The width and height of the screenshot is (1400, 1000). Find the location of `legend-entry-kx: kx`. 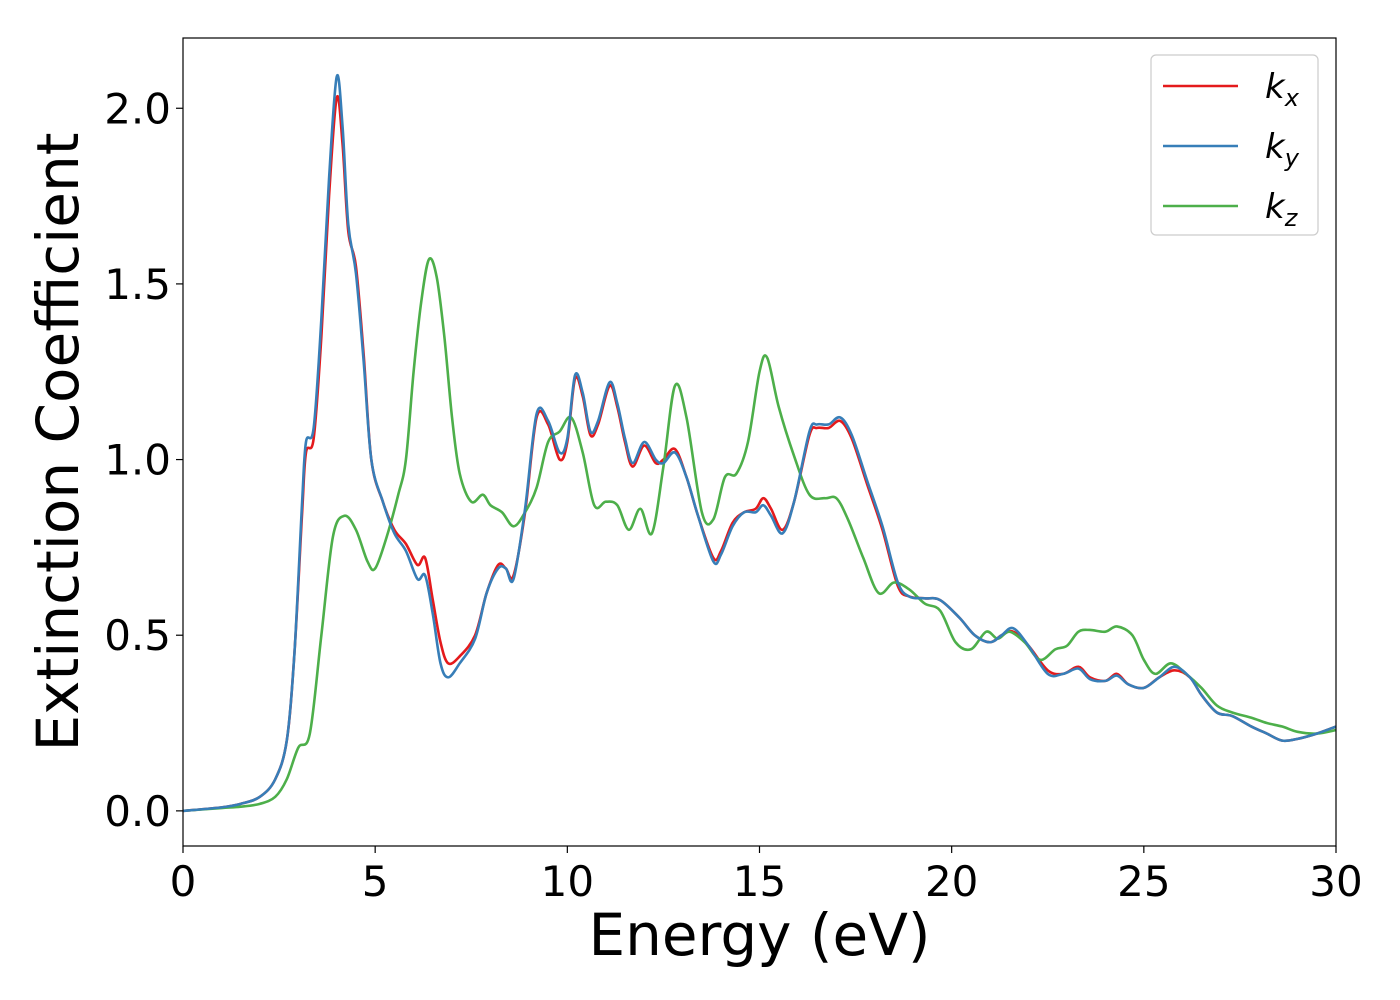

legend-entry-kx: kx is located at coordinates (1231, 89).